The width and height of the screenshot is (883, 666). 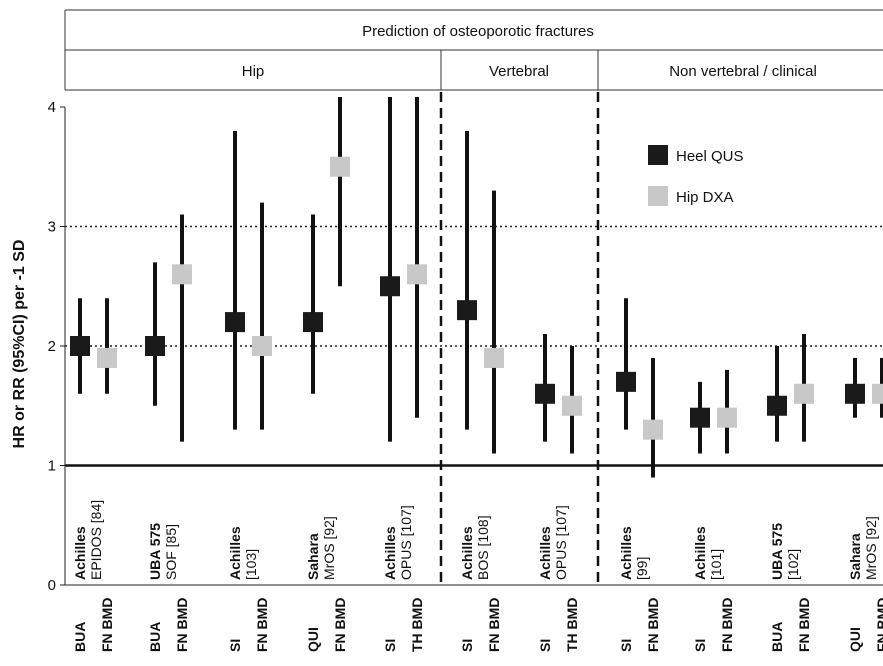 What do you see at coordinates (793, 564) in the screenshot?
I see `study-ref-label: [102]` at bounding box center [793, 564].